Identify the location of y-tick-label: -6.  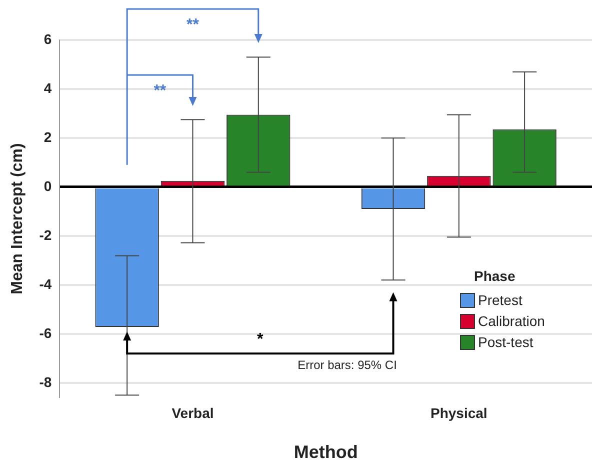
(45, 332).